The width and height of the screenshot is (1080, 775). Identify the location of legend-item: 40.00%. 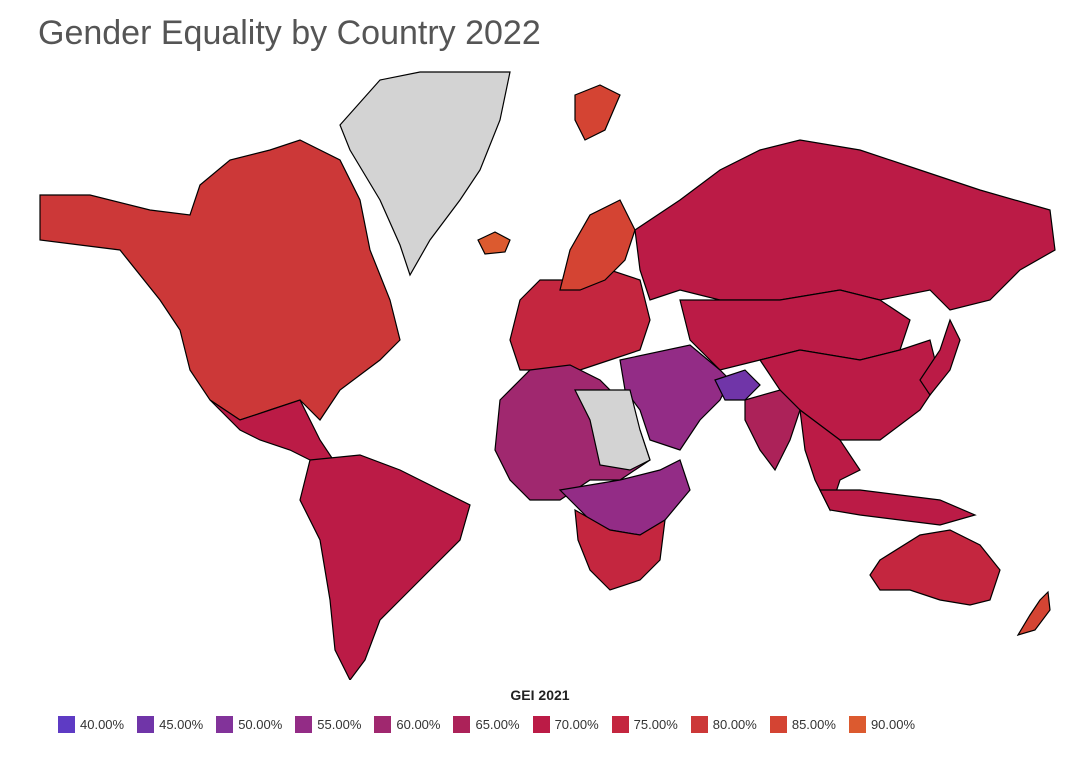
(91, 724).